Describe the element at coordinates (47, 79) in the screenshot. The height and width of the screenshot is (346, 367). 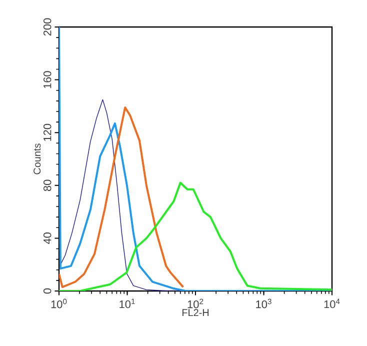
I see `y-tick-label: 160` at that location.